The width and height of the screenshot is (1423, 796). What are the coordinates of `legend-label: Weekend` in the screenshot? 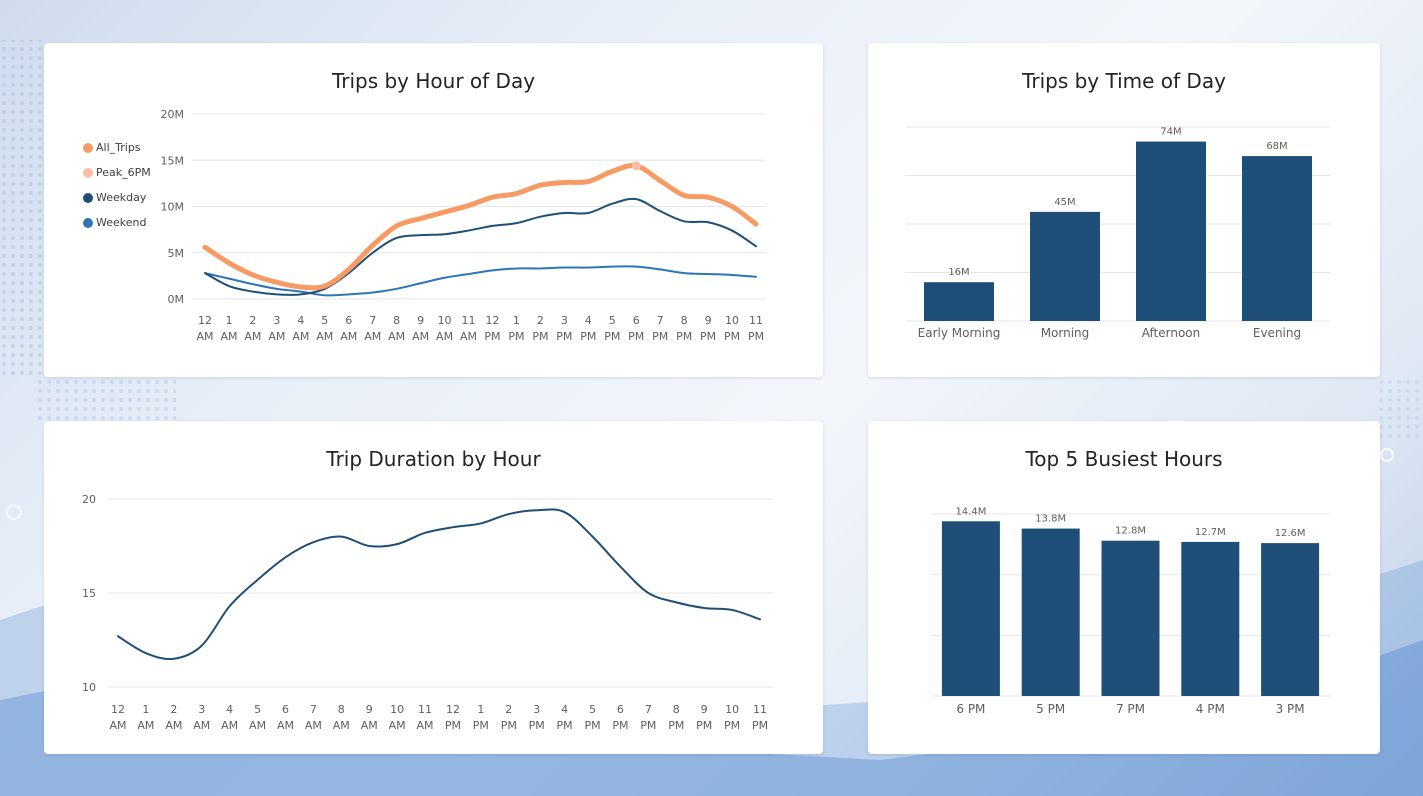 It's located at (121, 222).